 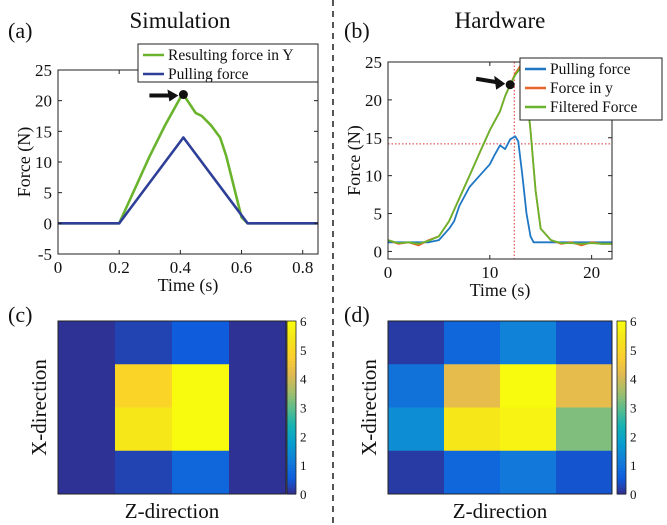 I want to click on arrow-head, so click(x=173, y=95).